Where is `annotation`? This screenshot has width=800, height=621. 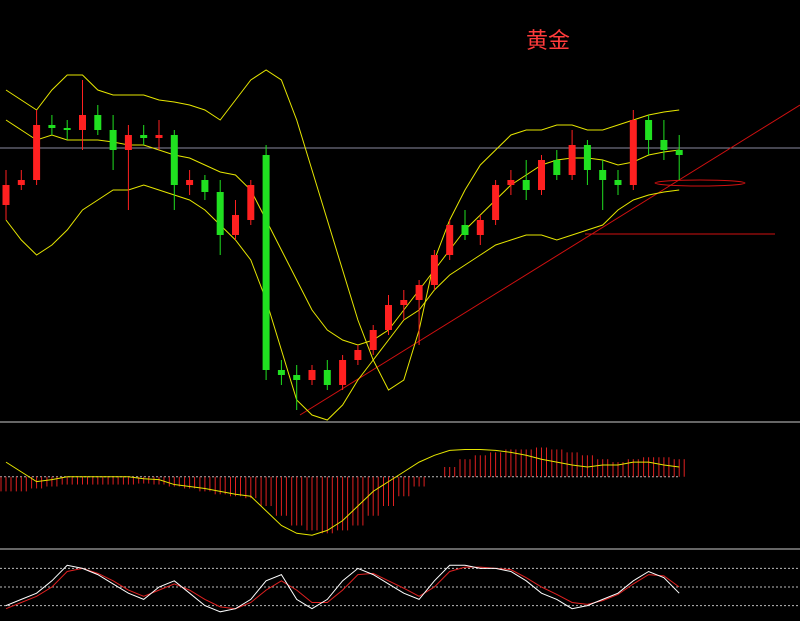 annotation is located at coordinates (700, 183).